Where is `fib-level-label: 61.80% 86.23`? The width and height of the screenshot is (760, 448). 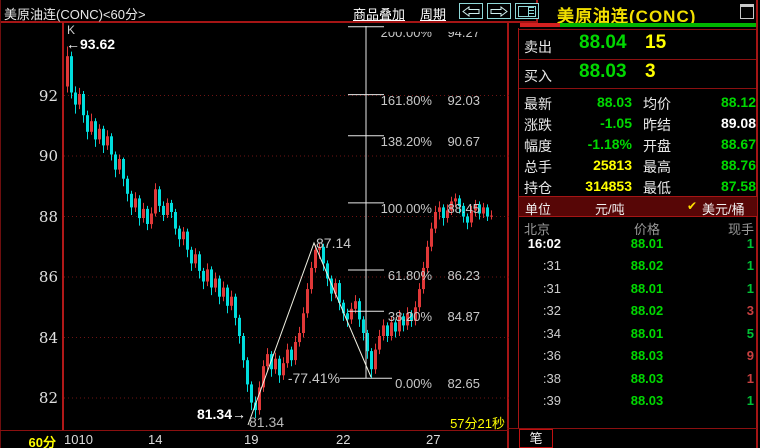
fib-level-label: 61.80% 86.23 is located at coordinates (433, 276).